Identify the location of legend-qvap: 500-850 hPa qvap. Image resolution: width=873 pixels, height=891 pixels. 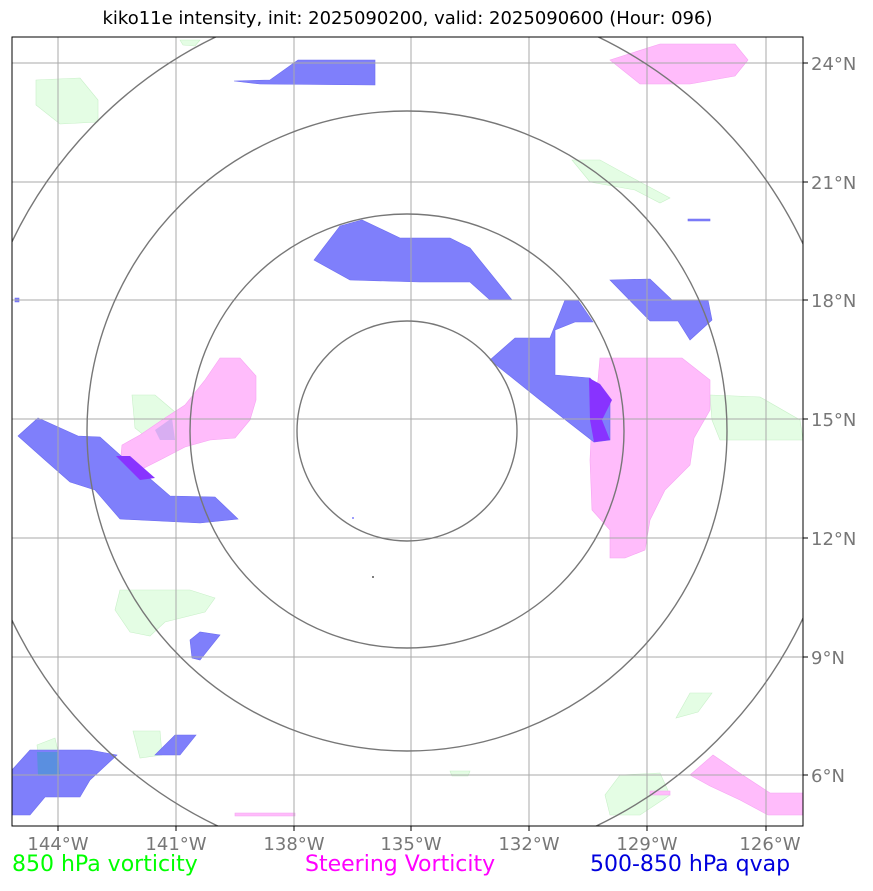
(690, 864).